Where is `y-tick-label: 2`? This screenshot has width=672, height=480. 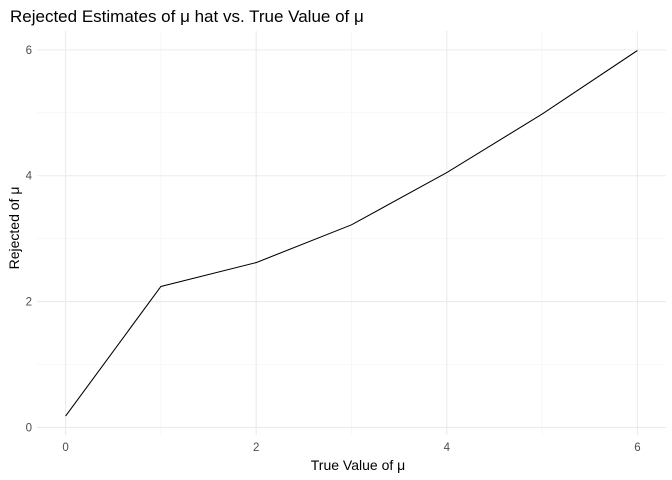 y-tick-label: 2 is located at coordinates (29, 303).